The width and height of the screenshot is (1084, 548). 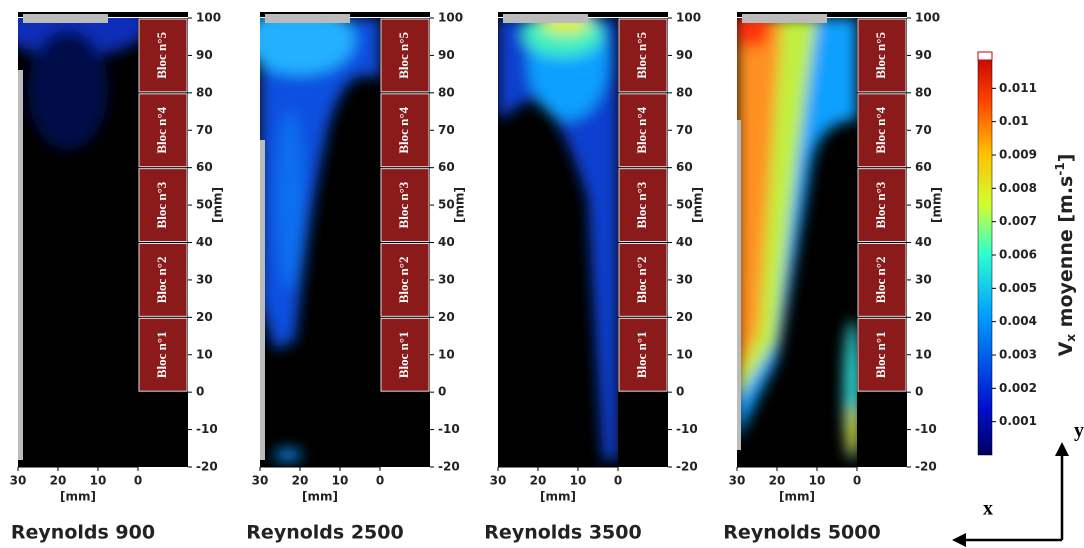 I want to click on x-tick-label: 30, so click(x=737, y=481).